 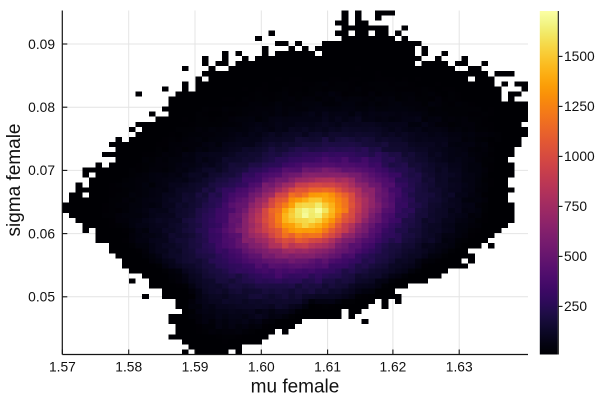 What do you see at coordinates (41, 107) in the screenshot?
I see `svg-text: 0.08` at bounding box center [41, 107].